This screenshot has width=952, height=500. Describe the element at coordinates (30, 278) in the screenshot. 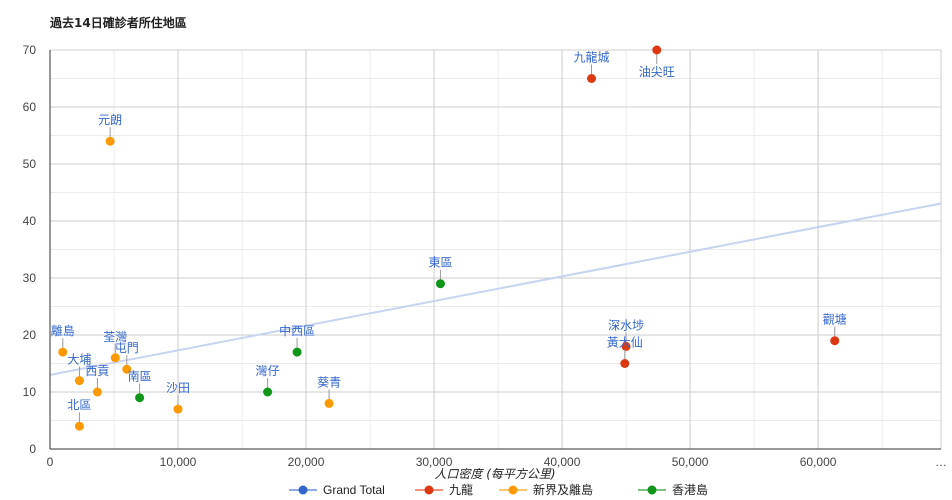

I see `y-tick-label: 30` at that location.